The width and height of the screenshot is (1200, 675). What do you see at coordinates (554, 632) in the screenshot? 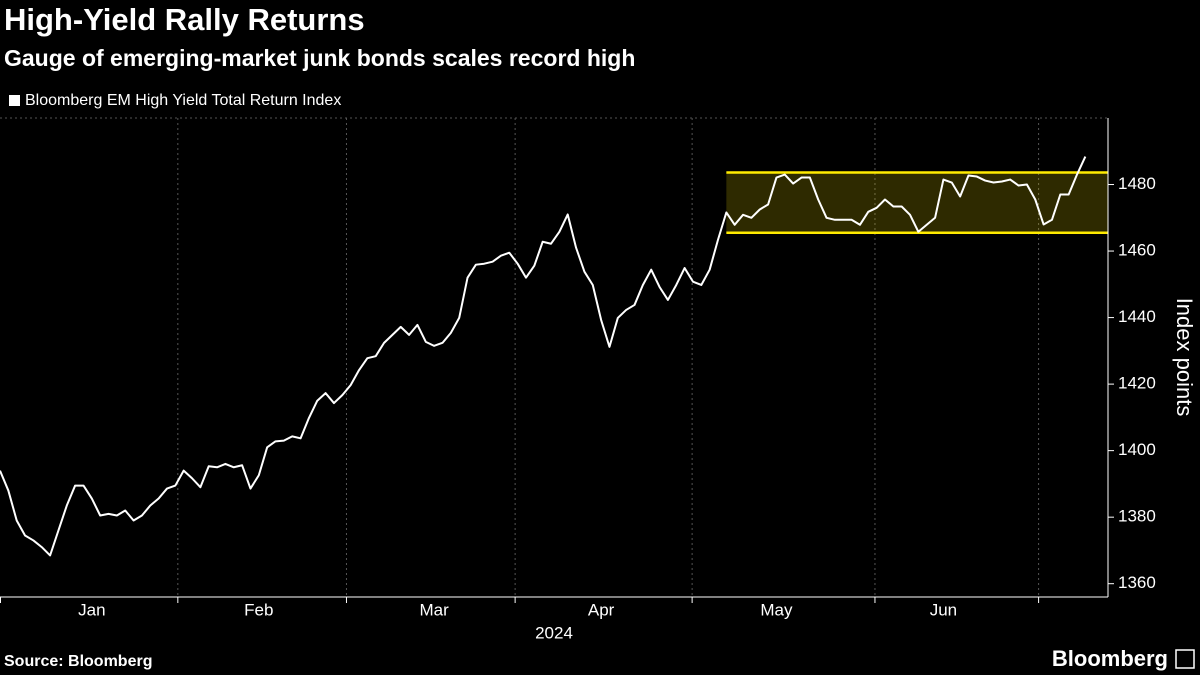
I see `x-axis-label: 2024` at bounding box center [554, 632].